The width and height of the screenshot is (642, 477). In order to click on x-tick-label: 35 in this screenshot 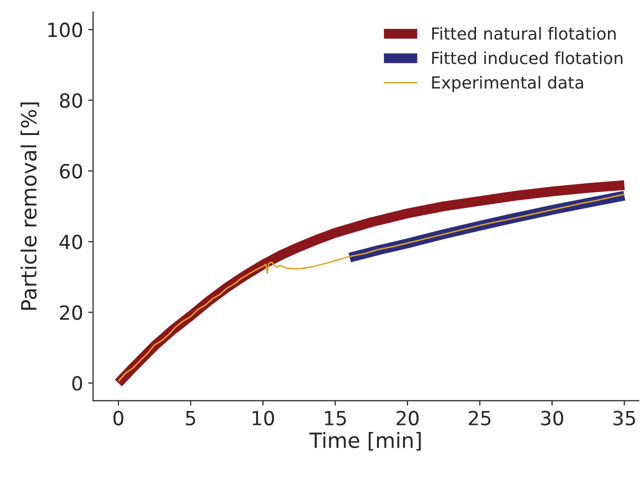, I will do `click(624, 418)`.